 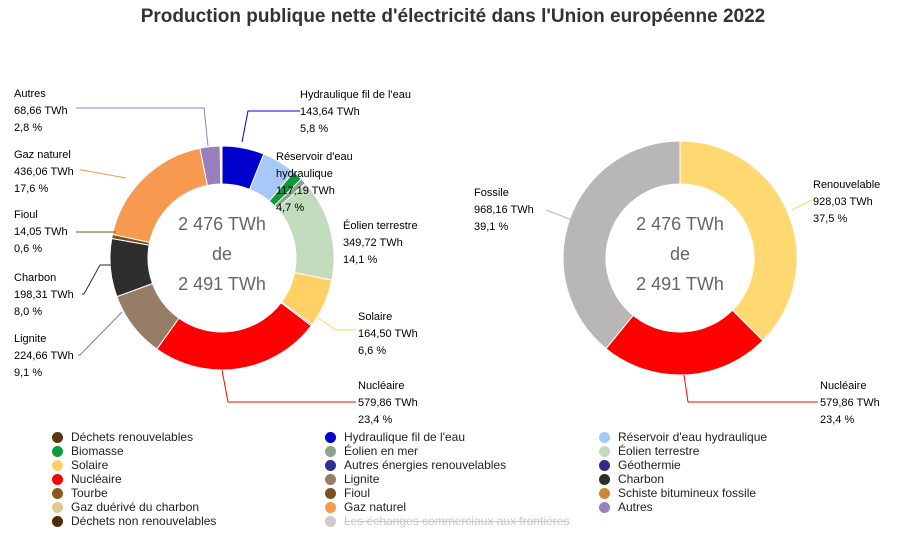 What do you see at coordinates (635, 507) in the screenshot?
I see `legend-label: Autres` at bounding box center [635, 507].